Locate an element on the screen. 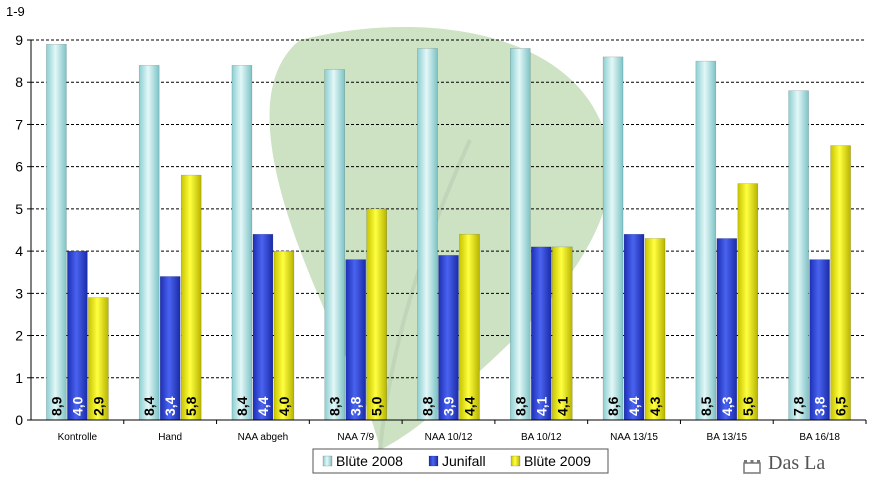  x-tick-label: BA 16/18 is located at coordinates (819, 437).